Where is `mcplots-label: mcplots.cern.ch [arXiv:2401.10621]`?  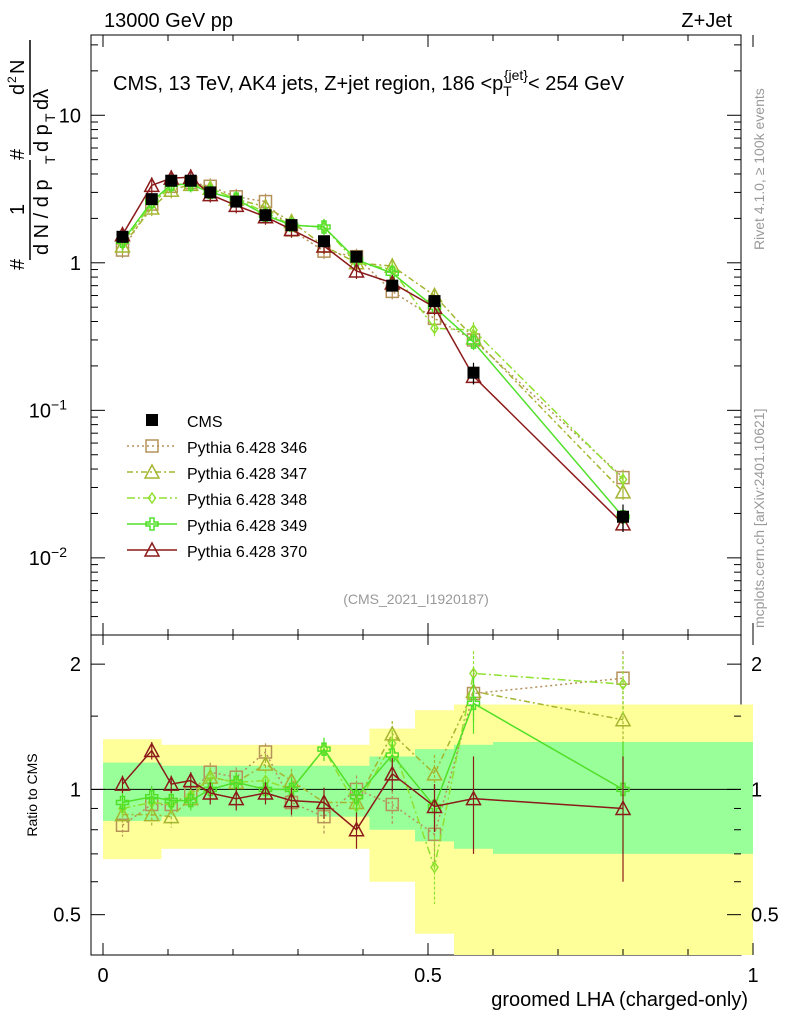 mcplots-label: mcplots.cern.ch [arXiv:2401.10621] is located at coordinates (759, 518).